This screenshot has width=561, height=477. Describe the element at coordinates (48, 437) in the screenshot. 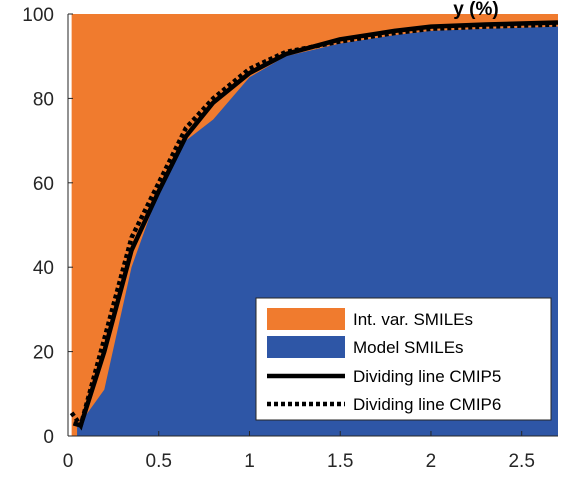

I see `y-tick-label: 0` at that location.